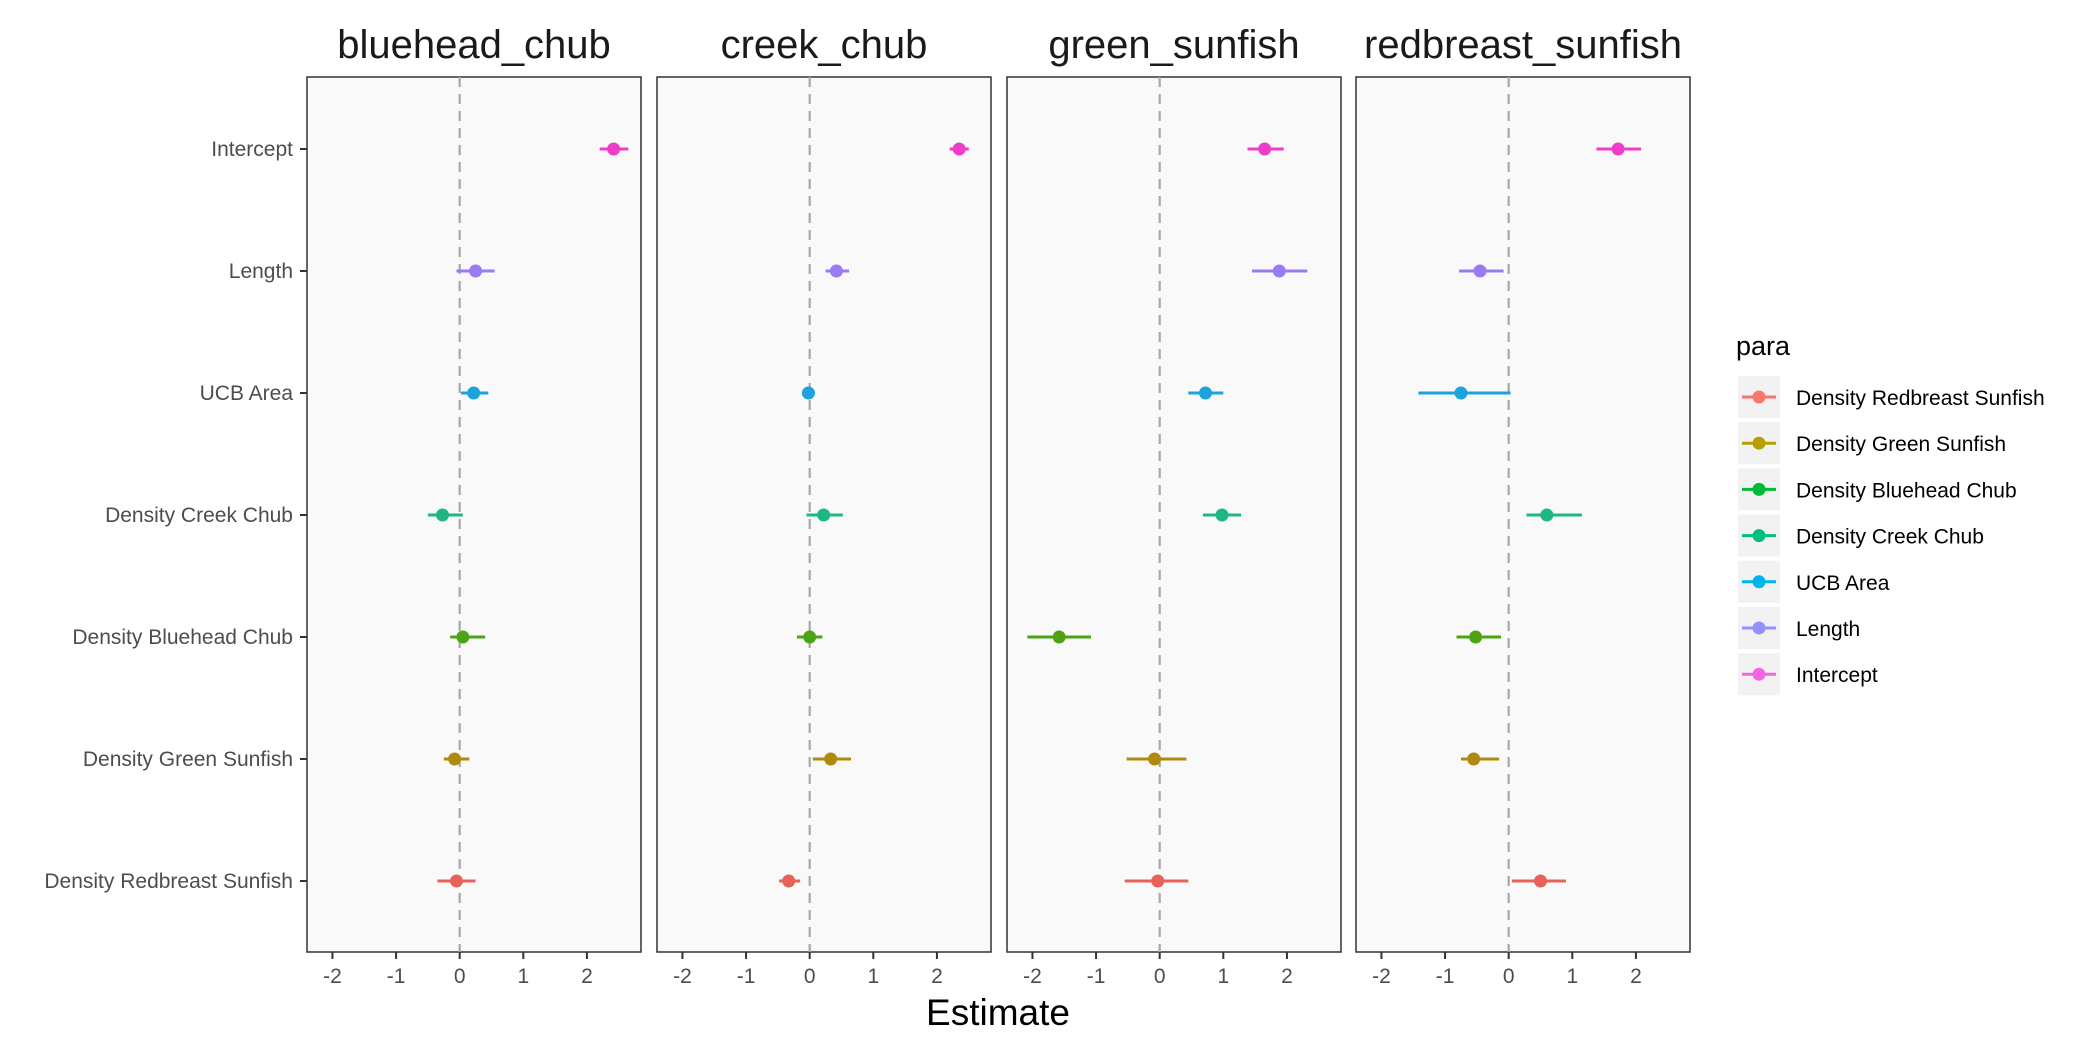  What do you see at coordinates (168, 881) in the screenshot?
I see `y-tick-label: Density Redbreast Sunfish` at bounding box center [168, 881].